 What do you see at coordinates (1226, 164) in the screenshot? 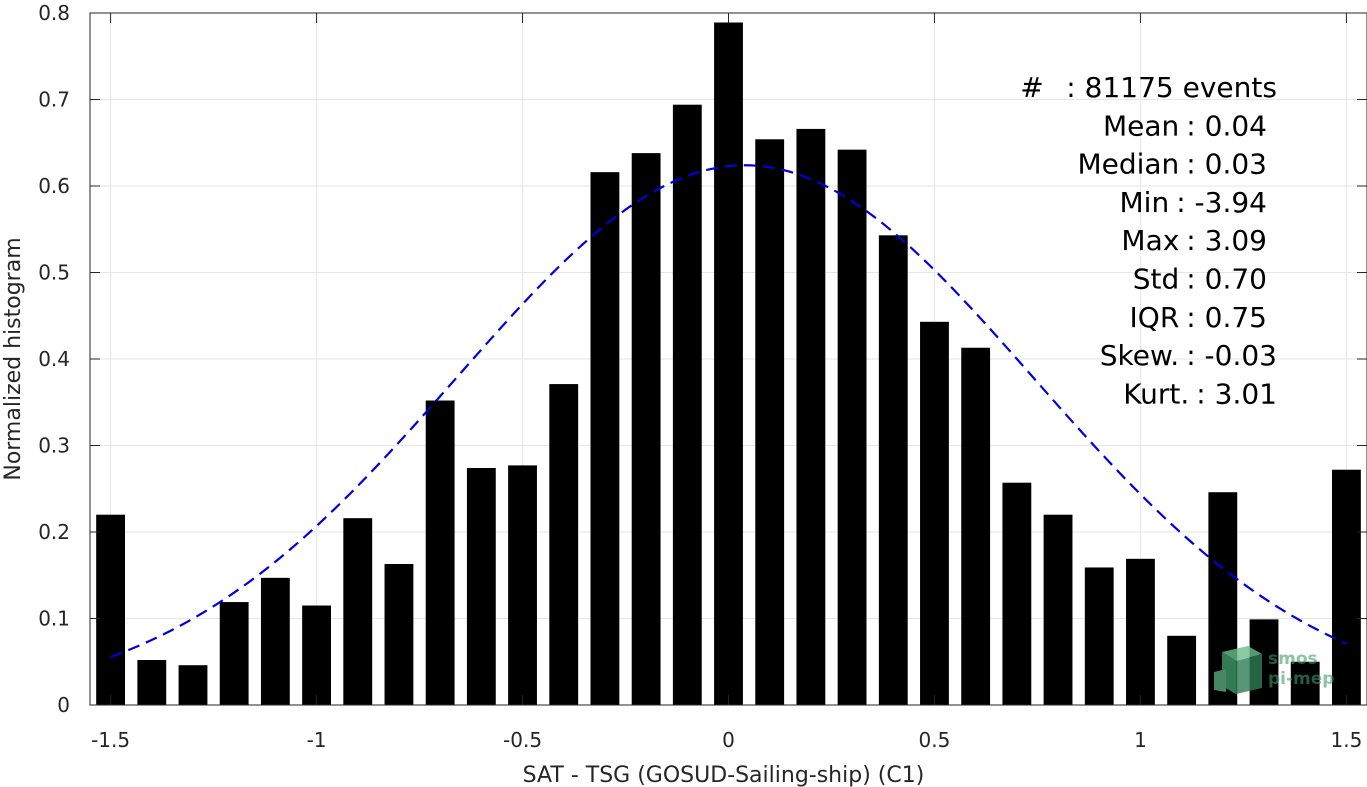
I see `stat-value: : 0.03` at bounding box center [1226, 164].